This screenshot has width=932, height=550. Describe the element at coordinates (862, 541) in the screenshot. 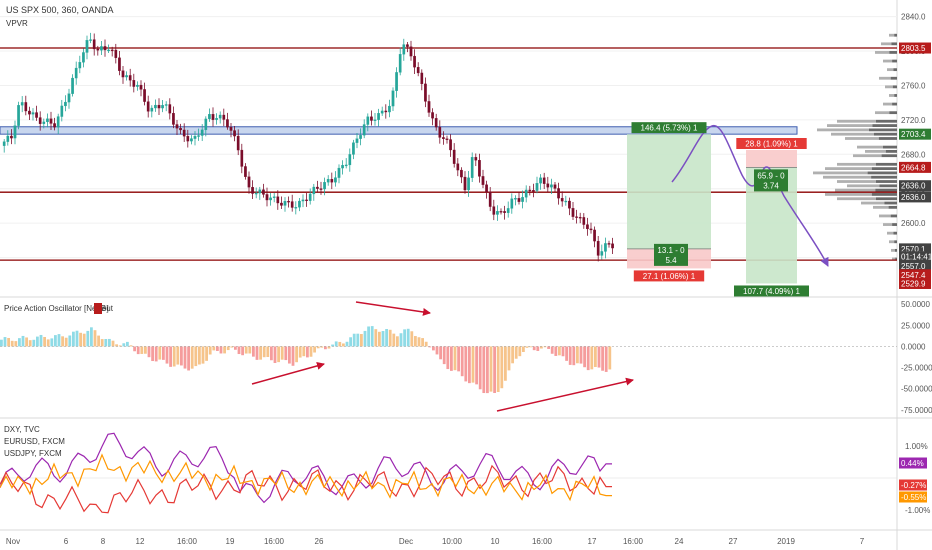

I see `time-tick-label: 7` at that location.